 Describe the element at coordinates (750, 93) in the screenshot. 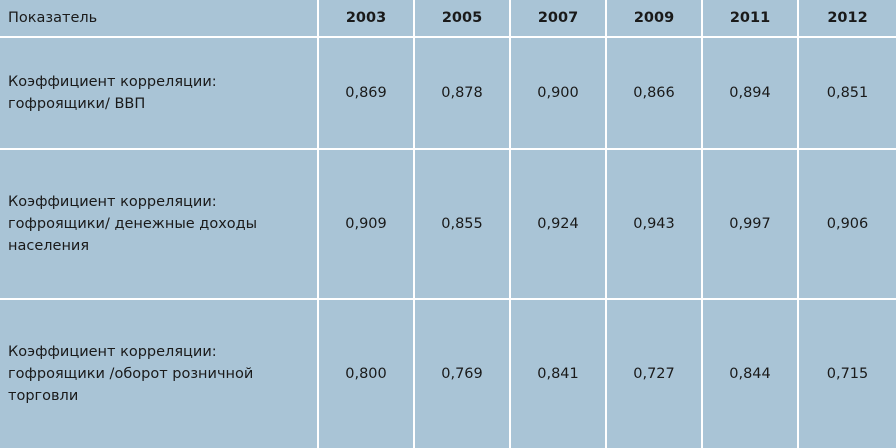

I see `value-cell: 0,894` at that location.